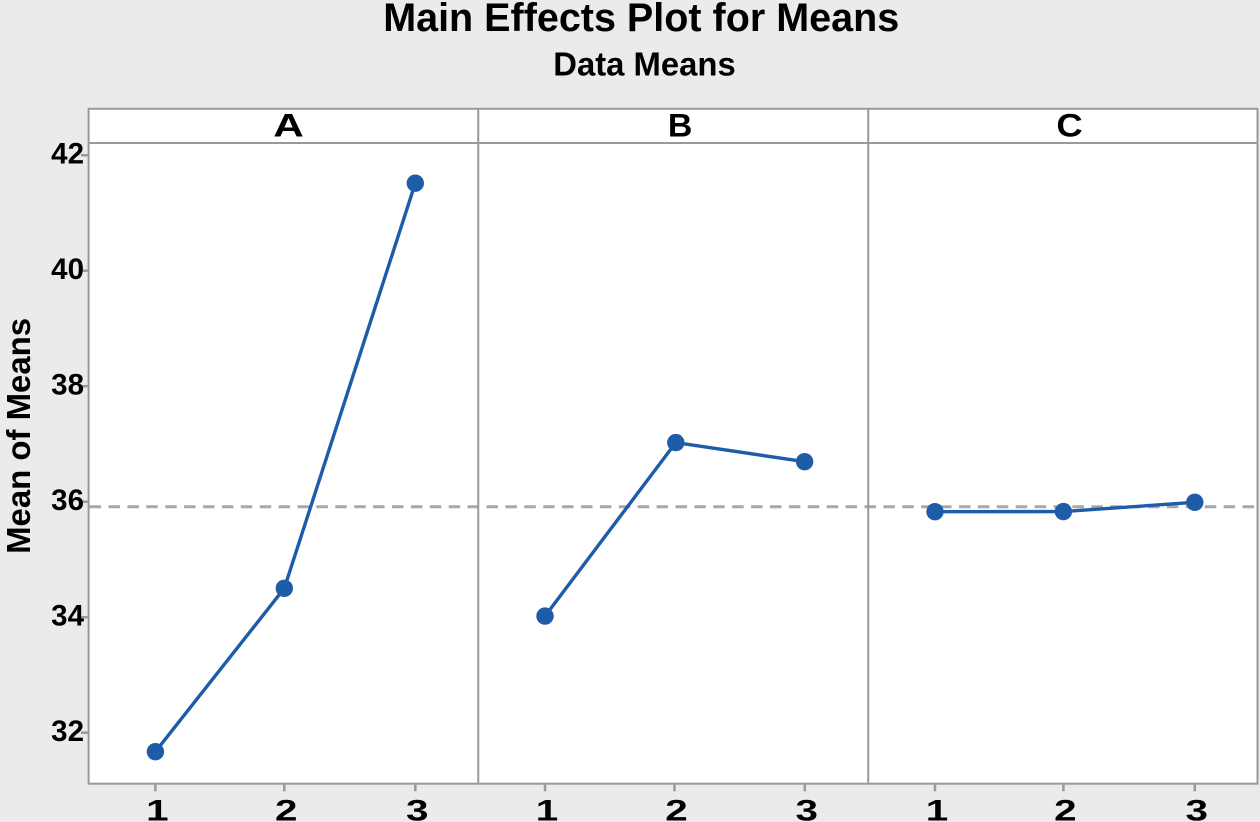  I want to click on svg-text: 34, so click(67, 616).